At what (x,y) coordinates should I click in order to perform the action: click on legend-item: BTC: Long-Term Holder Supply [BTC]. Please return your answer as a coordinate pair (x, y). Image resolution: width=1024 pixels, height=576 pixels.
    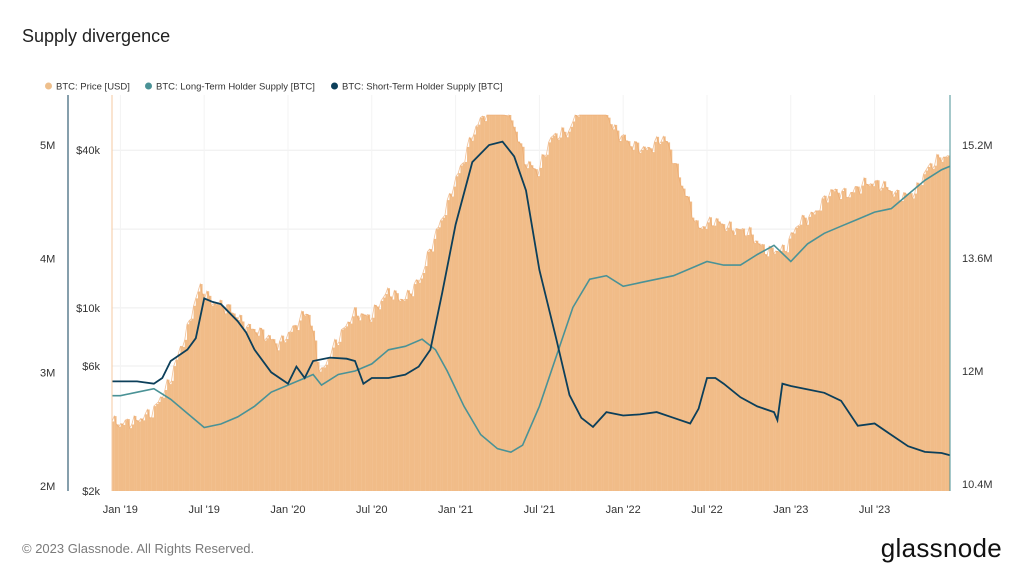
    Looking at the image, I should click on (230, 87).